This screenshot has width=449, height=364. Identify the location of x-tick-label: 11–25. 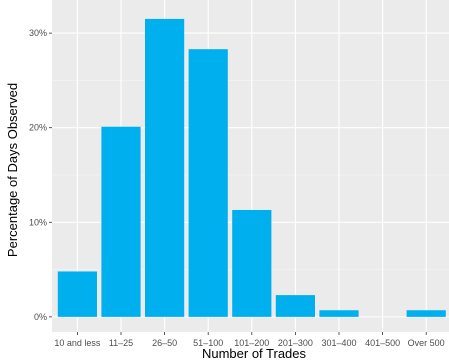
(121, 343).